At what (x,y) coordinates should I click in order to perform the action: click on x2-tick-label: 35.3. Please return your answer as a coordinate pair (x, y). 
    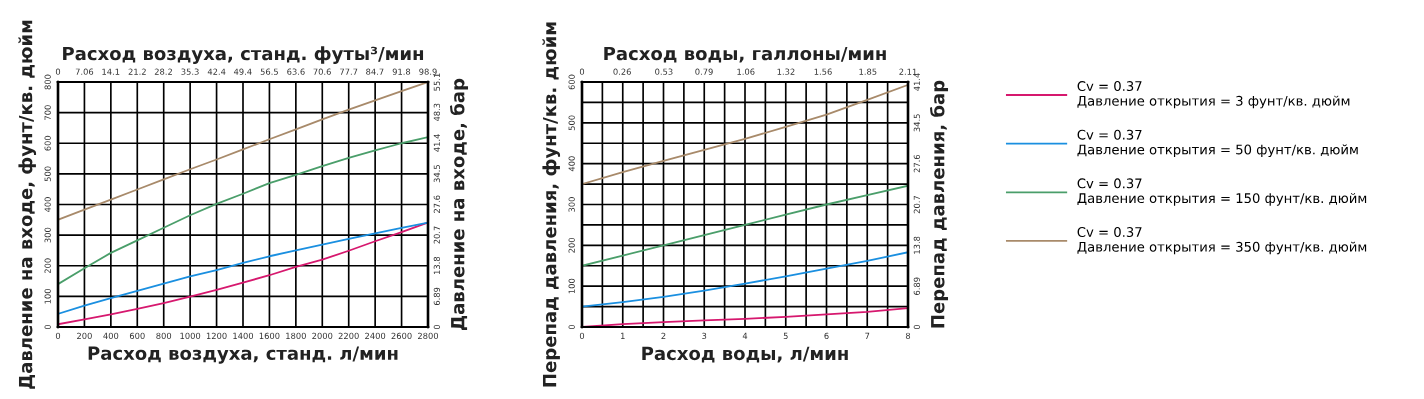
    Looking at the image, I should click on (190, 71).